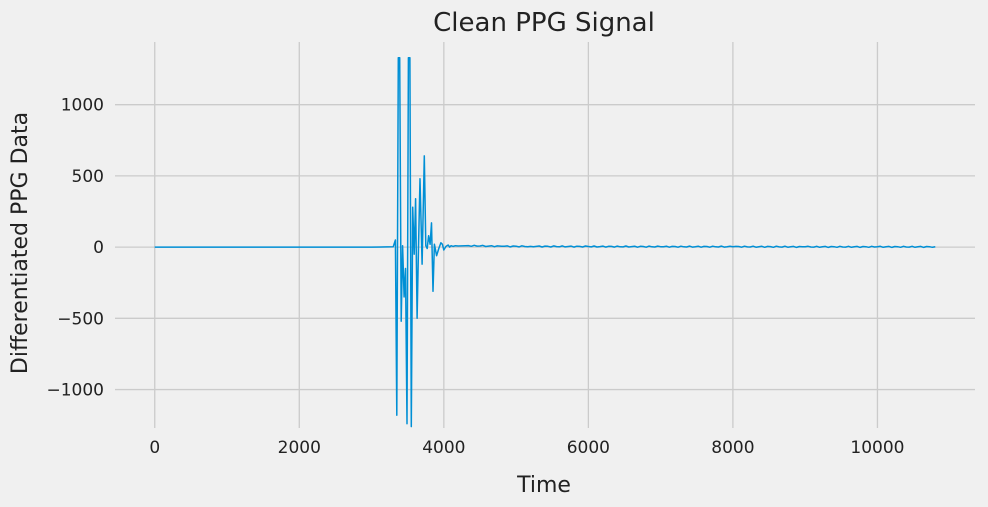 Image resolution: width=988 pixels, height=507 pixels. What do you see at coordinates (299, 448) in the screenshot?
I see `x-tick-label: 2000` at bounding box center [299, 448].